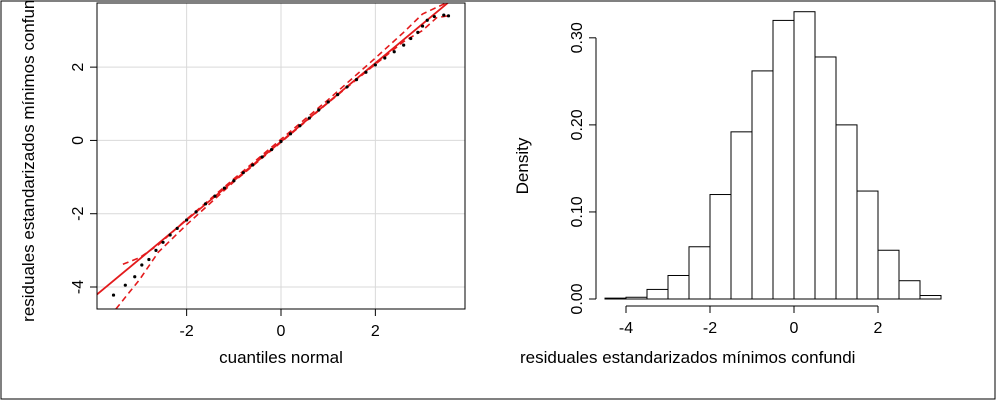 The height and width of the screenshot is (405, 996). Describe the element at coordinates (375, 331) in the screenshot. I see `qq-x-tick-label: 2` at that location.